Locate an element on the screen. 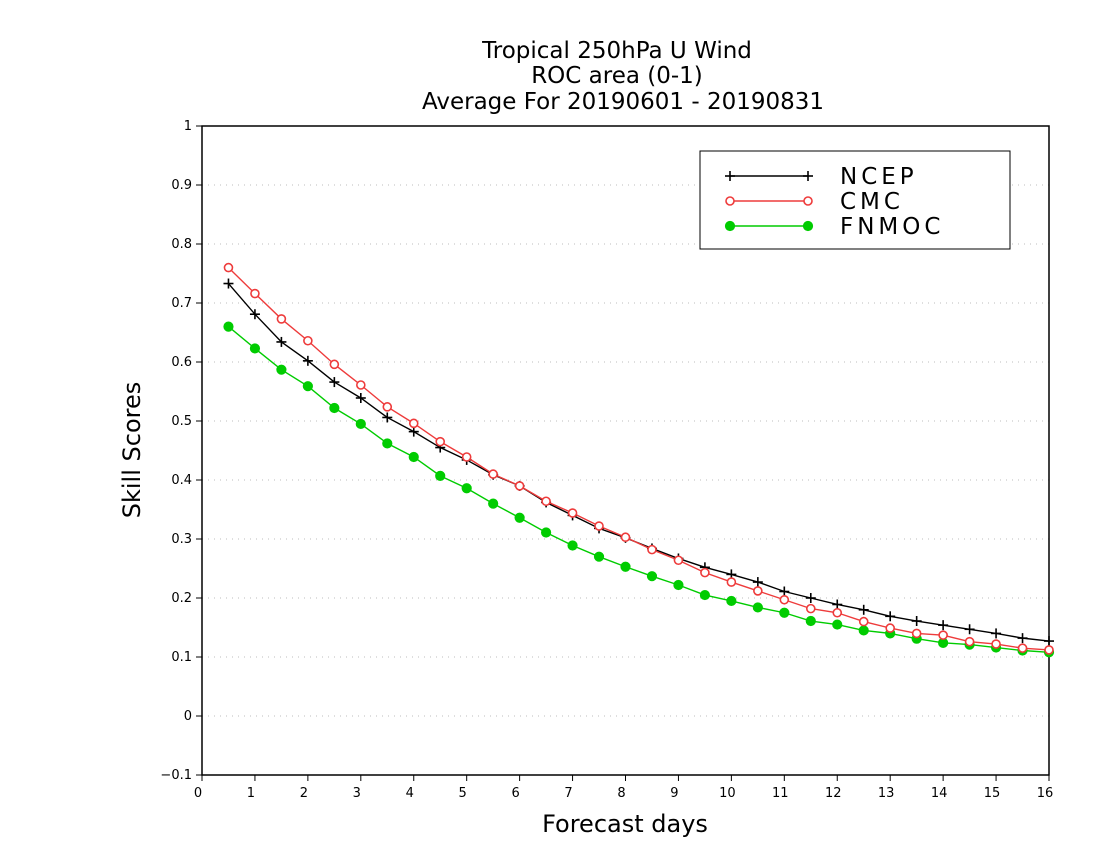 This screenshot has height=850, width=1100. x-tick-label: 9 is located at coordinates (674, 793).